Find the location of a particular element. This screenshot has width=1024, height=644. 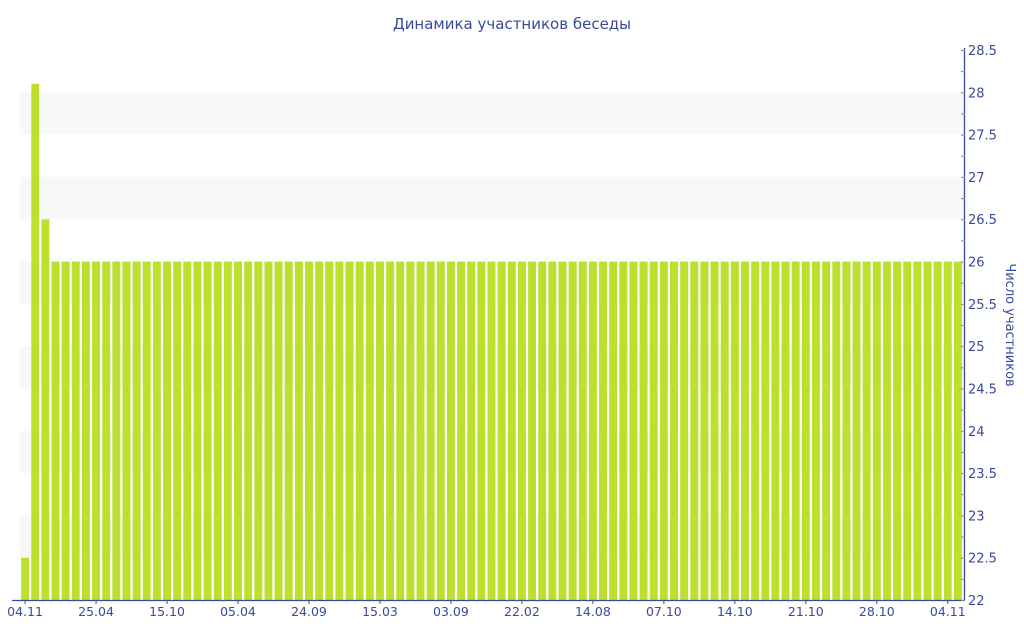

y-tick-label: 26.5 is located at coordinates (982, 220).